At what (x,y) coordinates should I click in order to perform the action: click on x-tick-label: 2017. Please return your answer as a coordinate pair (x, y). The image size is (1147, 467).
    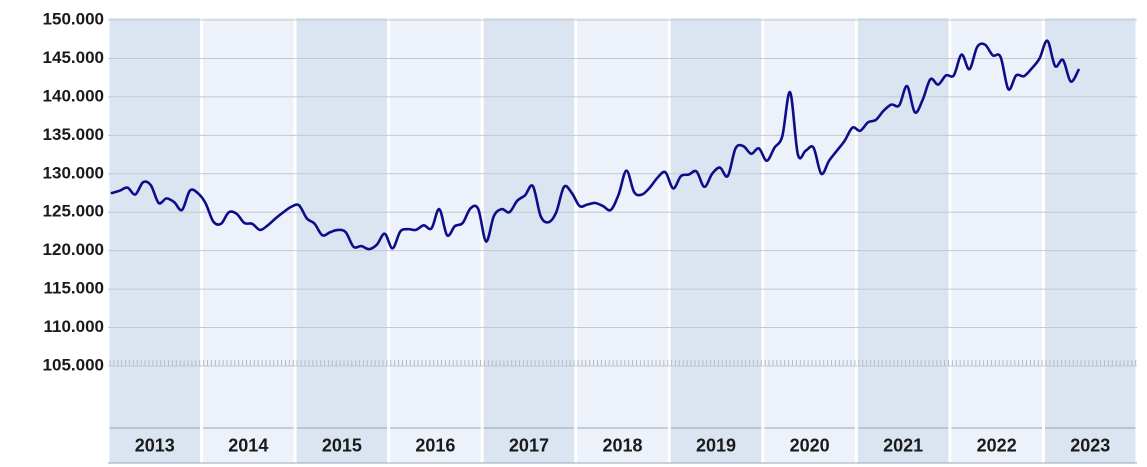
    Looking at the image, I should click on (529, 445).